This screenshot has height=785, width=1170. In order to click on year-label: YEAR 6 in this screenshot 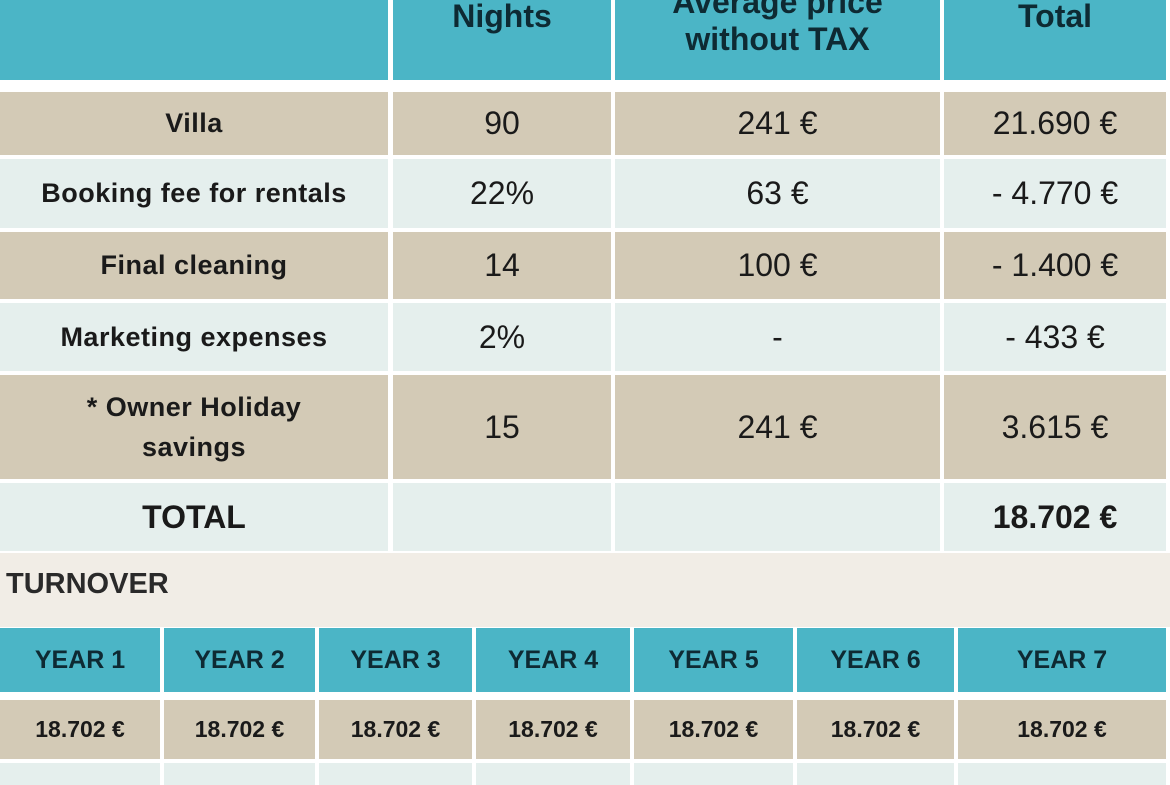, I will do `click(875, 659)`.